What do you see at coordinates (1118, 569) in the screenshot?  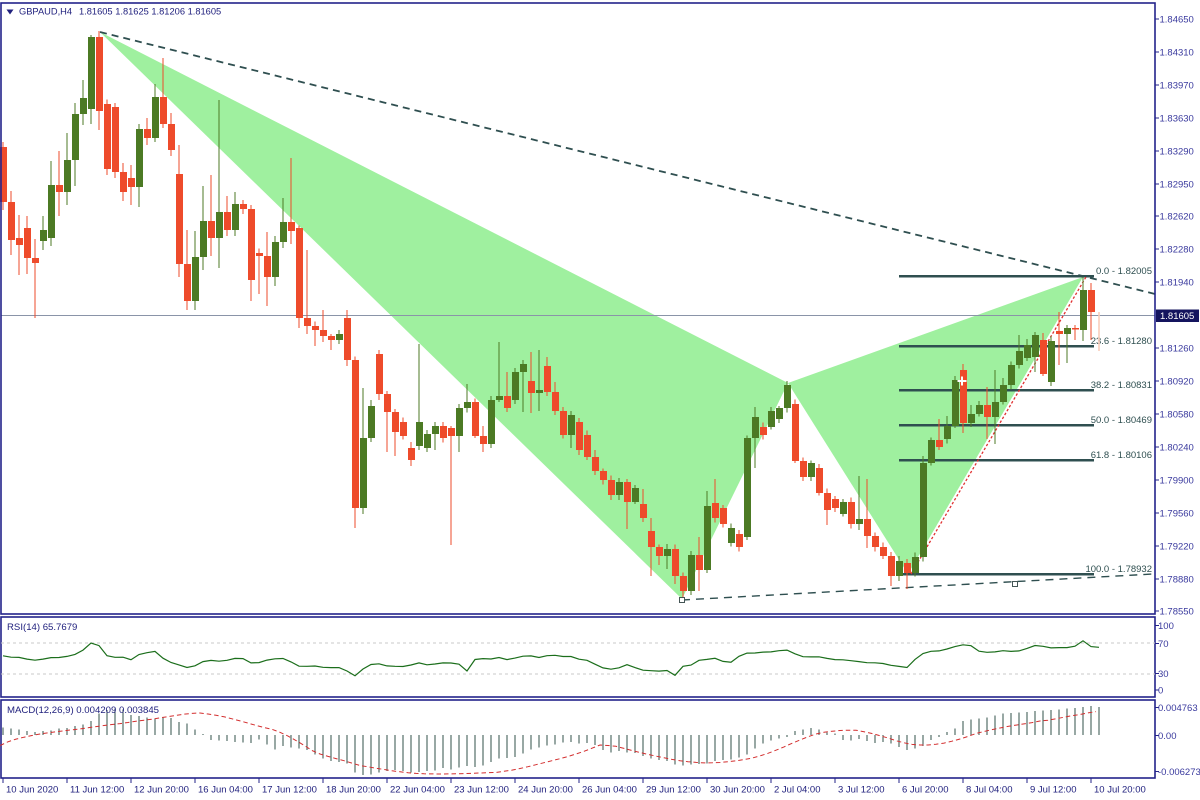 I see `svg-text: 100.0 - 1.78932` at bounding box center [1118, 569].